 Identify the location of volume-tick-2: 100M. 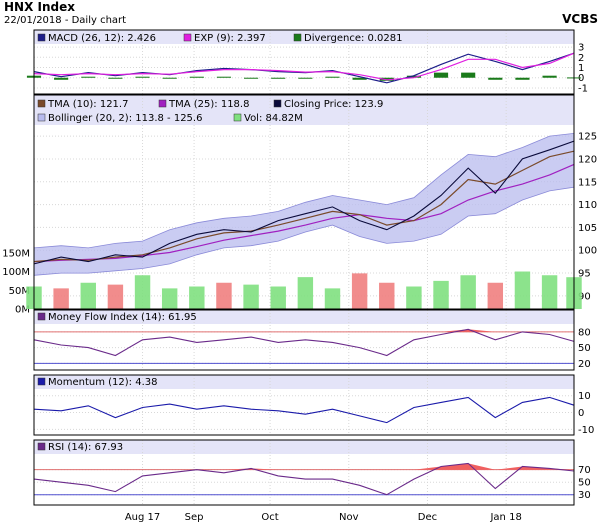
(16, 272).